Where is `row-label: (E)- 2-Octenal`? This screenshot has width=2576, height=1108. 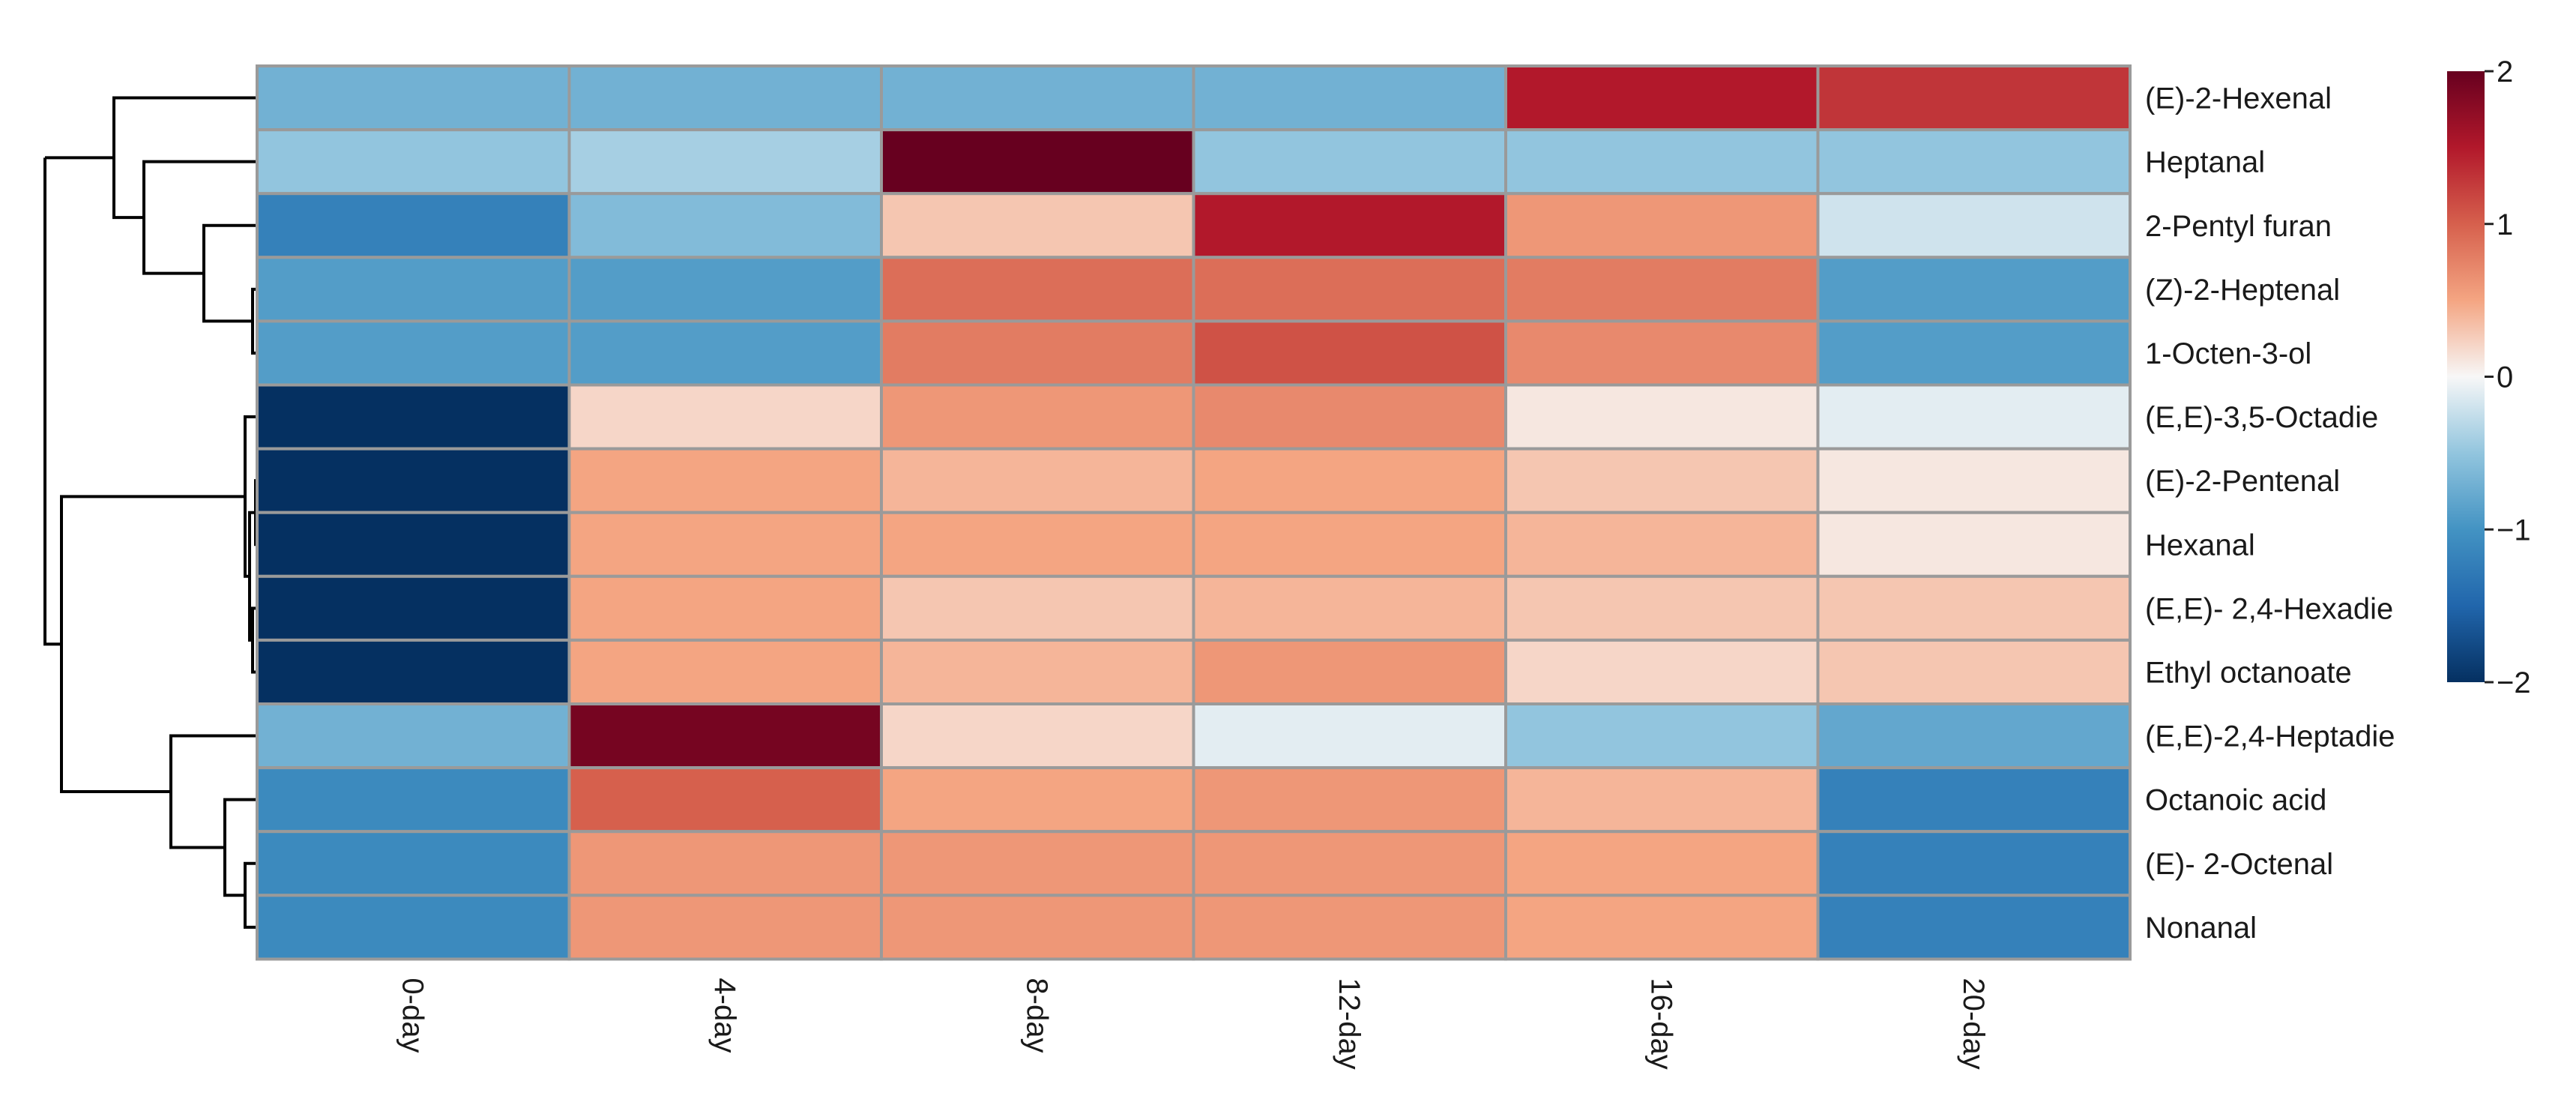
row-label: (E)- 2-Octenal is located at coordinates (2239, 865).